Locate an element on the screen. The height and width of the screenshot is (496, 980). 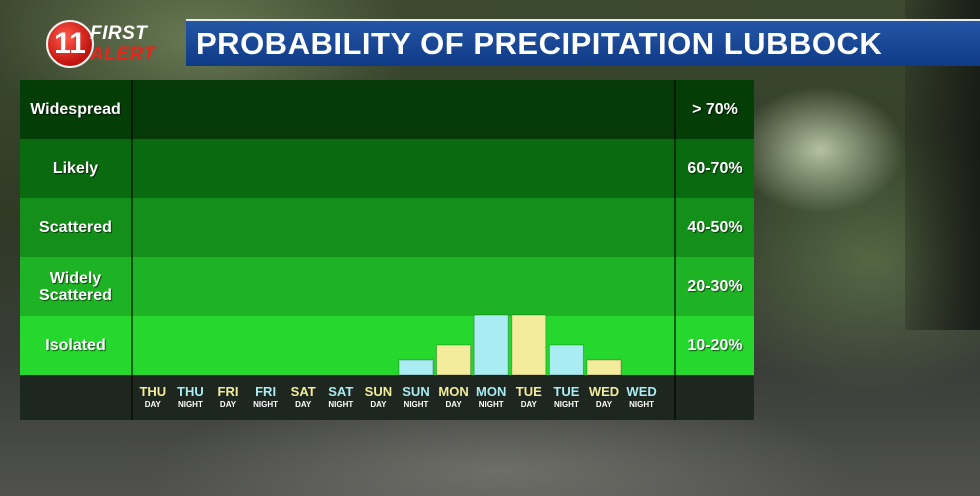
bar-wed-day is located at coordinates (604, 367).